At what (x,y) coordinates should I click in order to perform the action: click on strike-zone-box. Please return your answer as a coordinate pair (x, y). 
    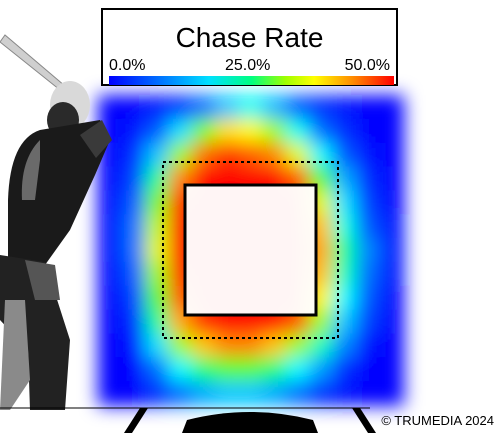
    Looking at the image, I should click on (250, 250).